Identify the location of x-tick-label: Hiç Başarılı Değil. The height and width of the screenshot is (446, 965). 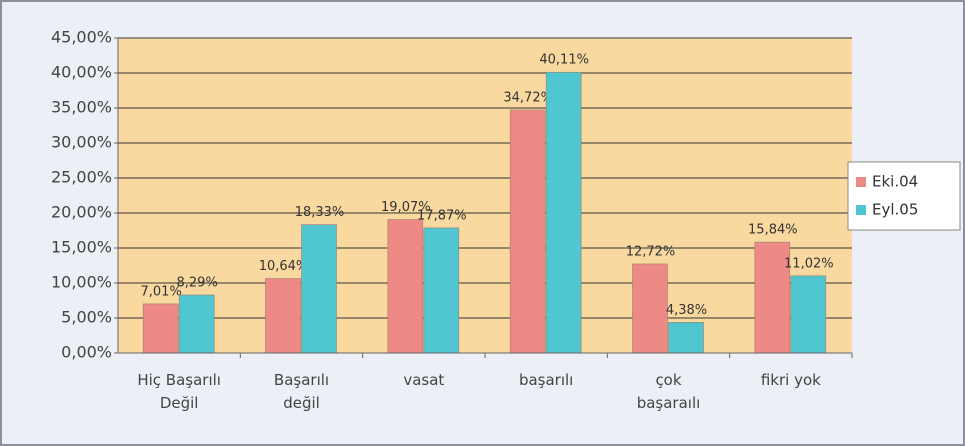
(179, 391).